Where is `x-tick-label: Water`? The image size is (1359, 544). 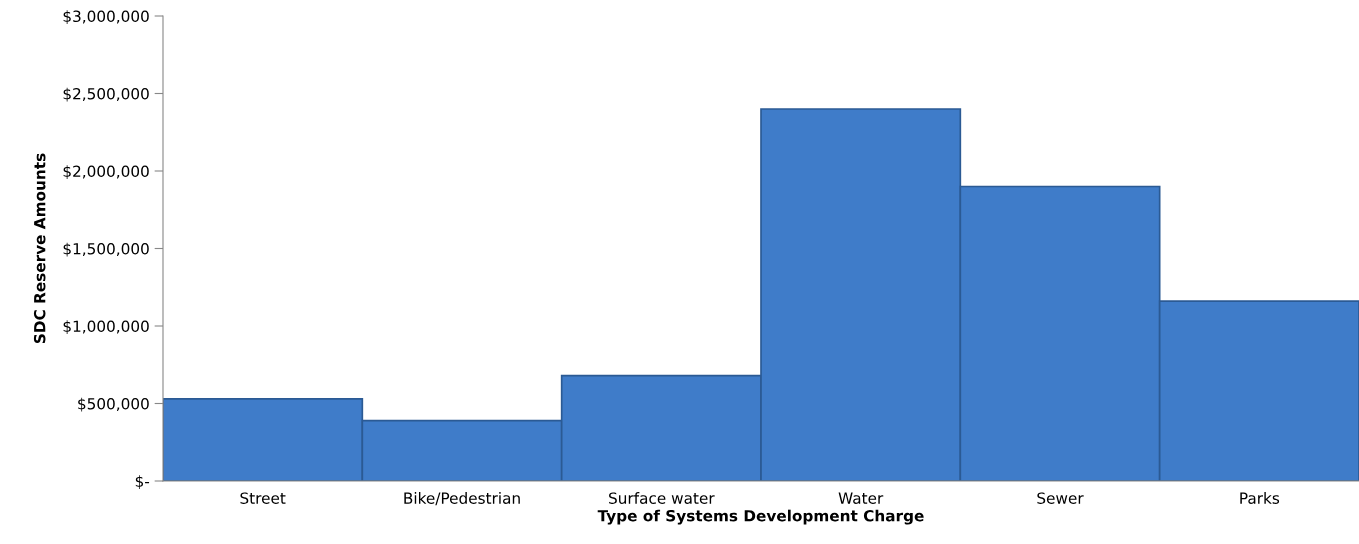 x-tick-label: Water is located at coordinates (861, 498).